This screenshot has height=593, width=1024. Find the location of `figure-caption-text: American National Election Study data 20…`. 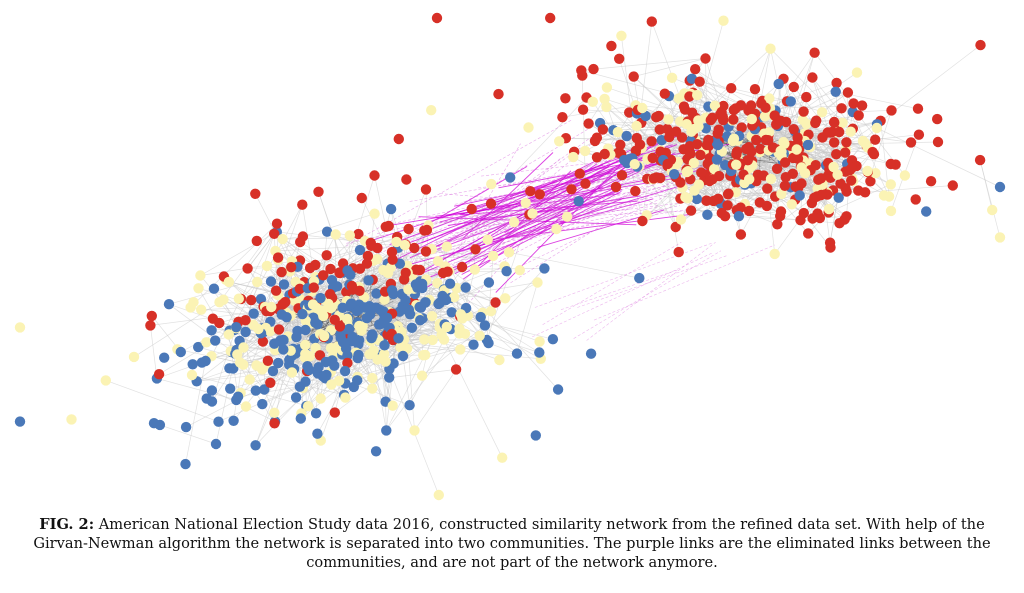

figure-caption-text: American National Election Study data 20… is located at coordinates (512, 543).